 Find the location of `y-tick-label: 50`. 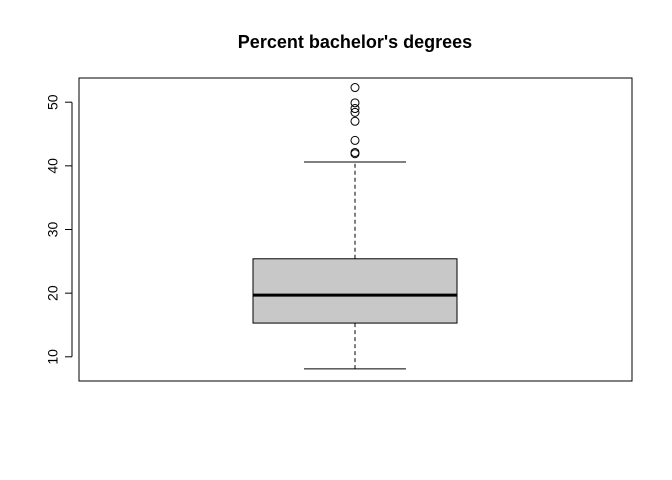

y-tick-label: 50 is located at coordinates (53, 102).